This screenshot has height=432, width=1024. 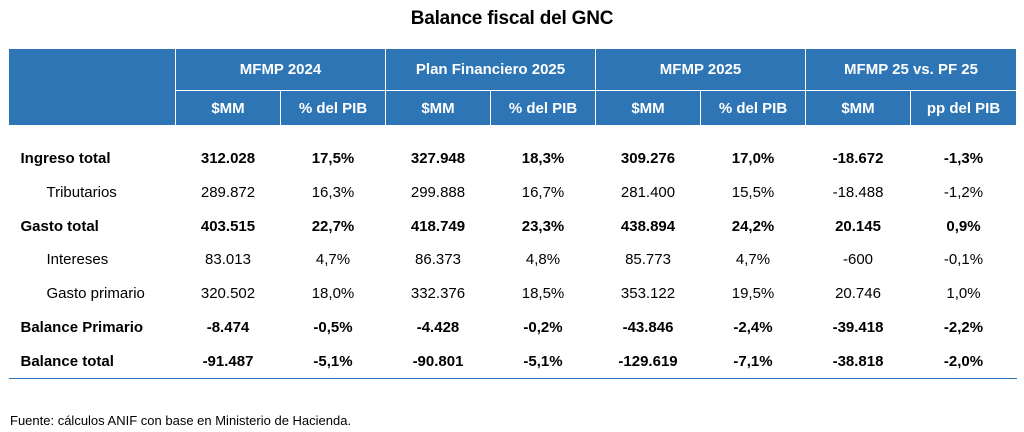 I want to click on table-cell: -43.846, so click(x=648, y=327).